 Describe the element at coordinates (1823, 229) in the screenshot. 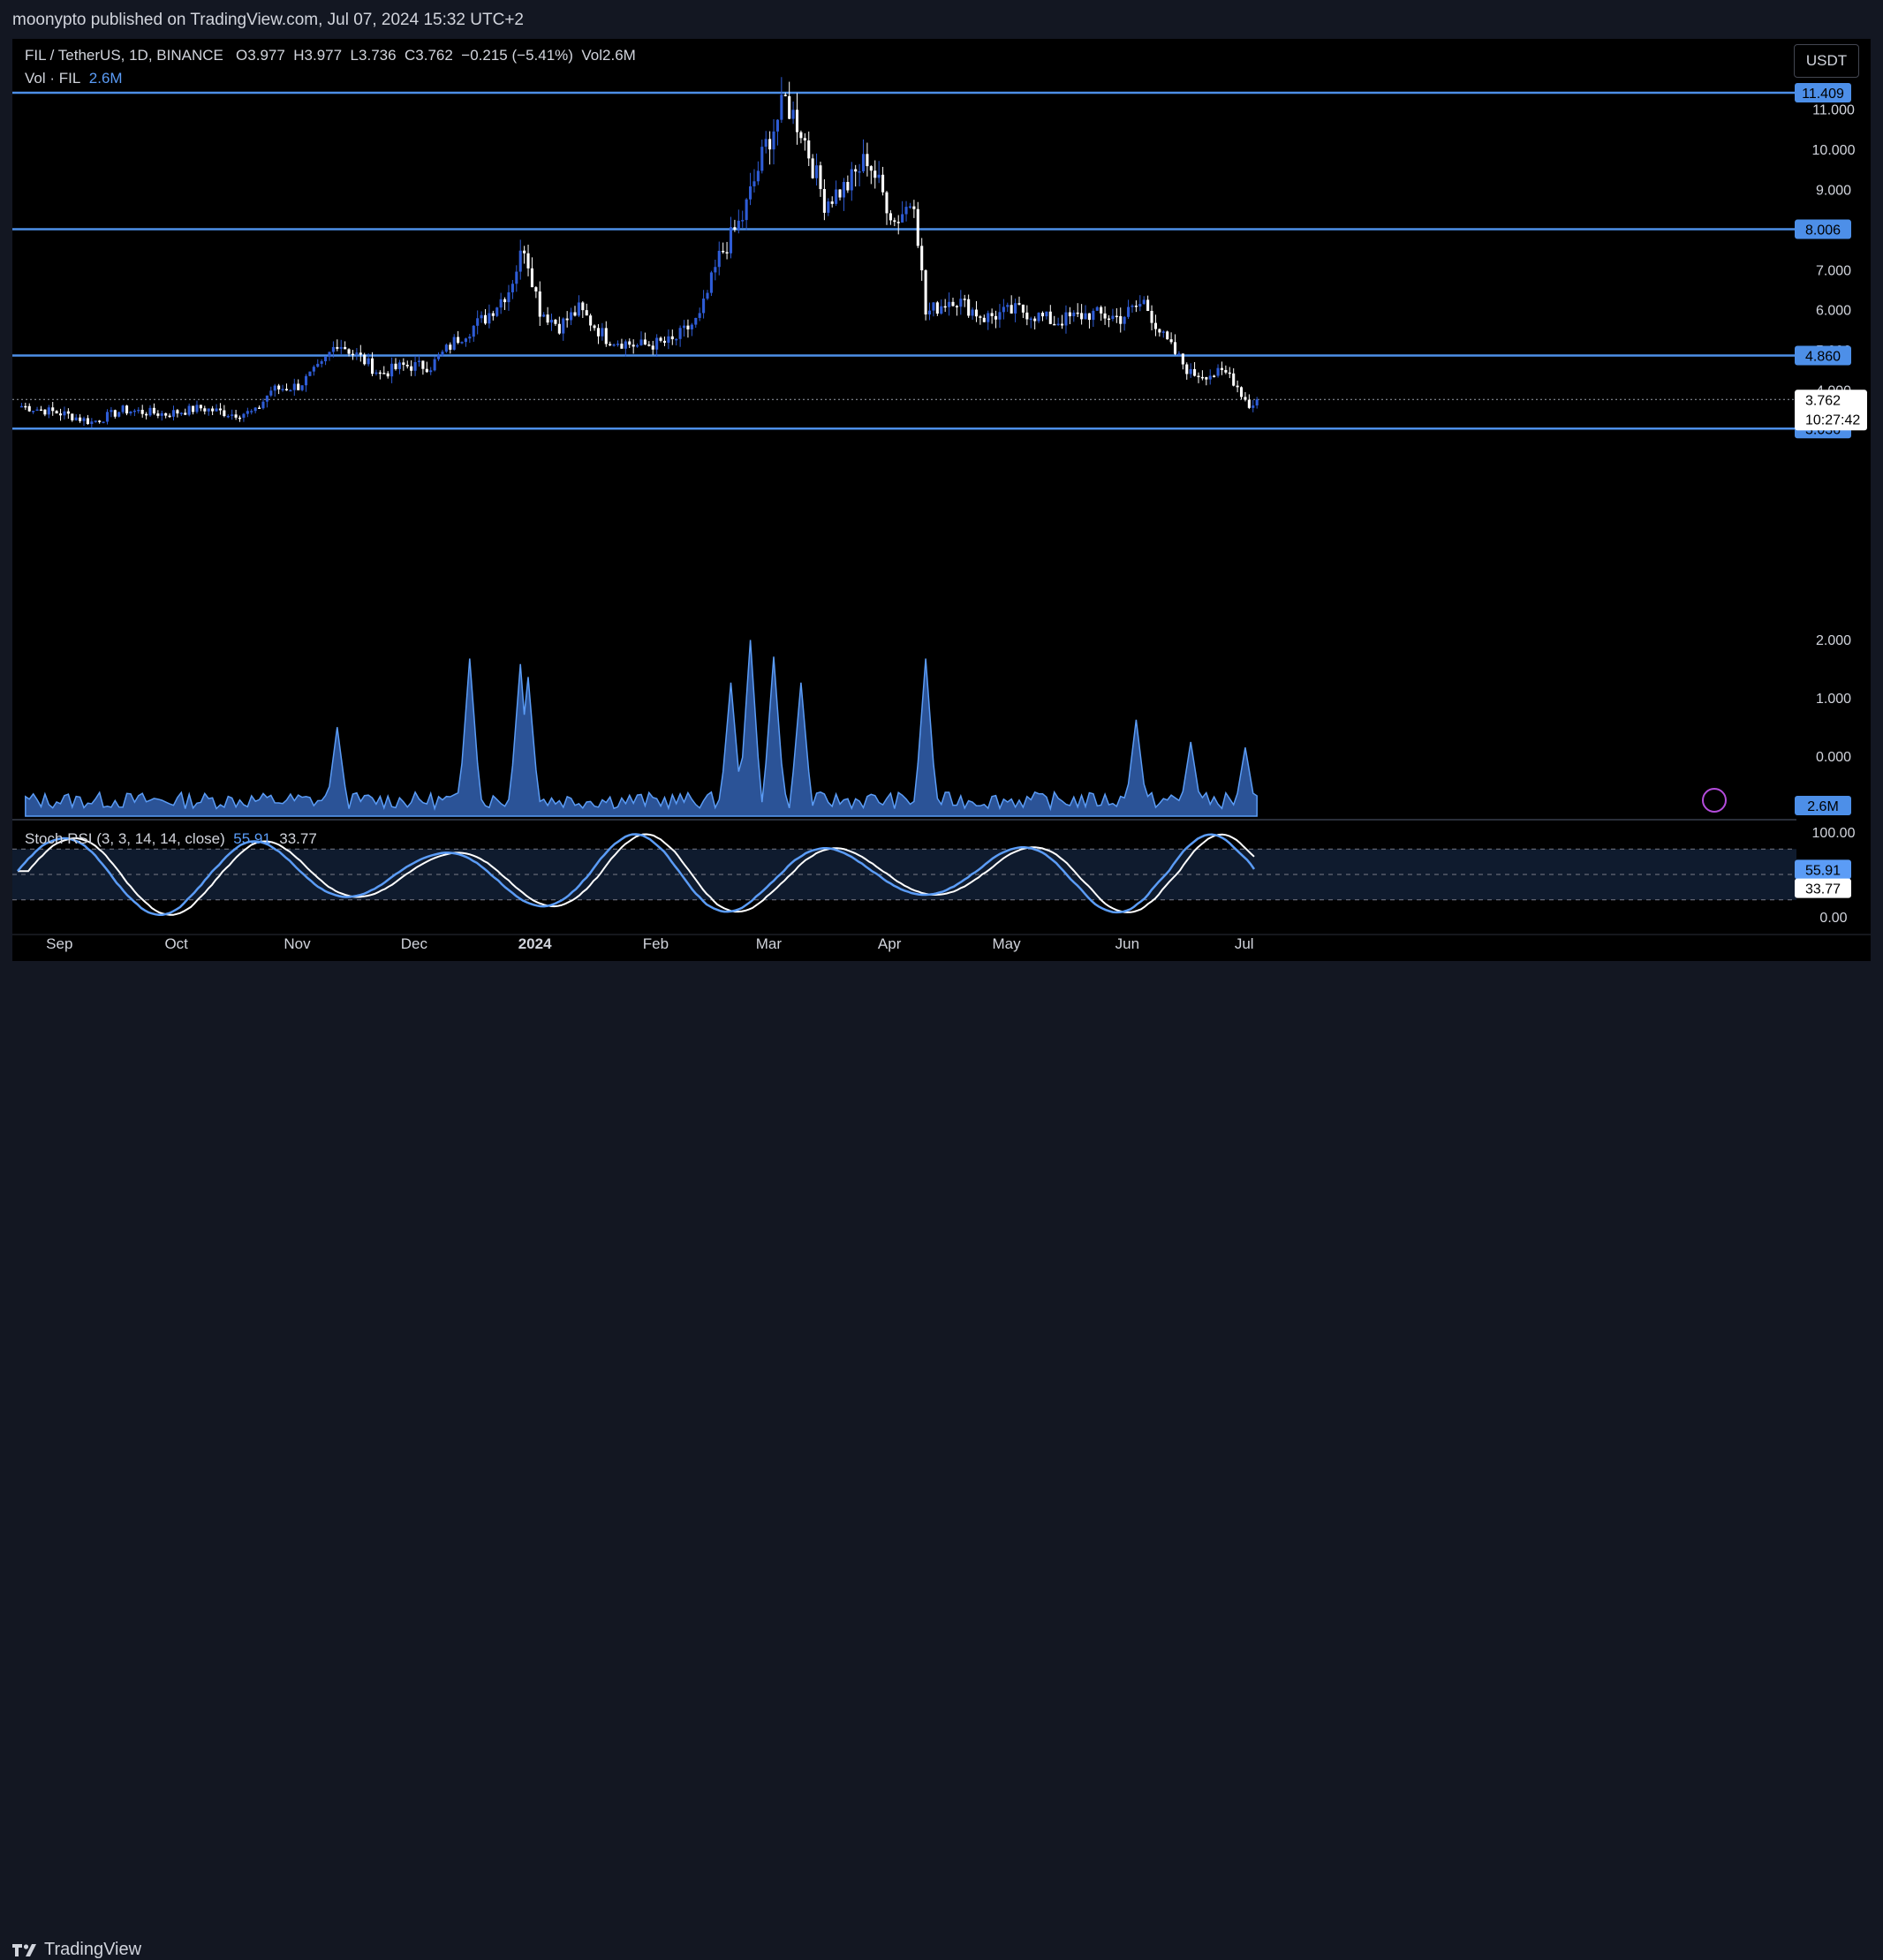

I see `level-price-tag` at that location.